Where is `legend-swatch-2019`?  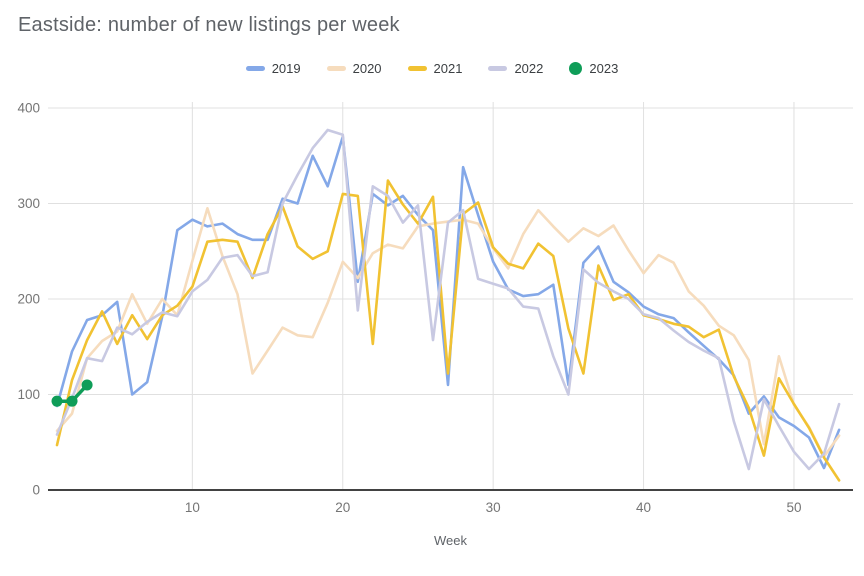
legend-swatch-2019 is located at coordinates (255, 68).